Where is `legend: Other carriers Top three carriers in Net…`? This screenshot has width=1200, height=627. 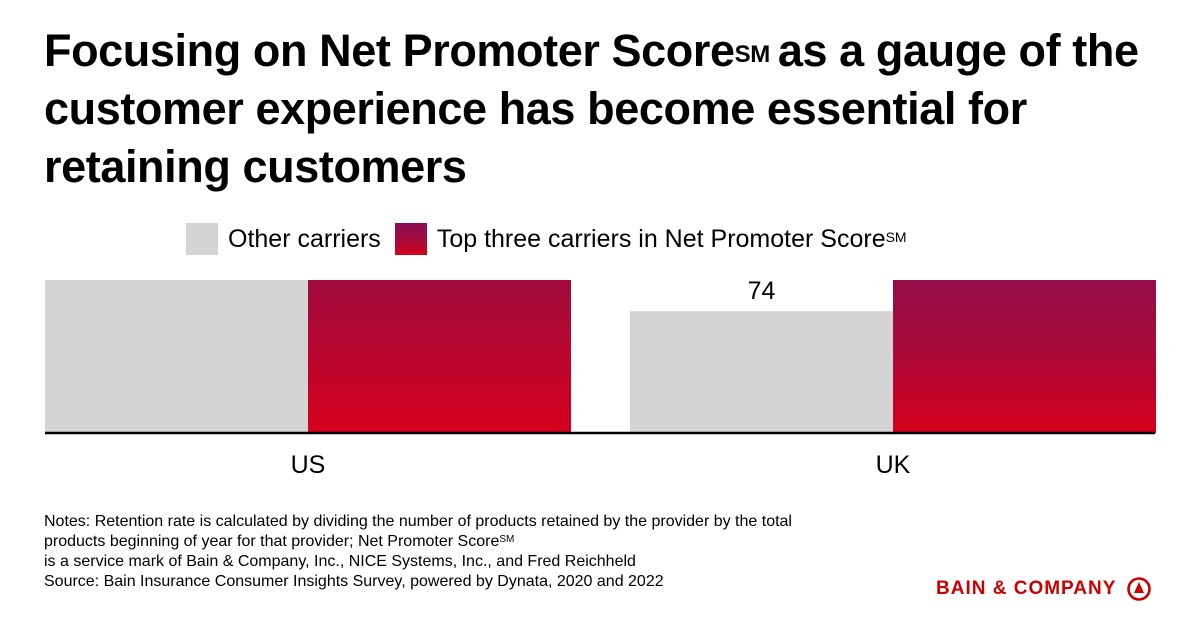 legend: Other carriers Top three carriers in Net… is located at coordinates (553, 239).